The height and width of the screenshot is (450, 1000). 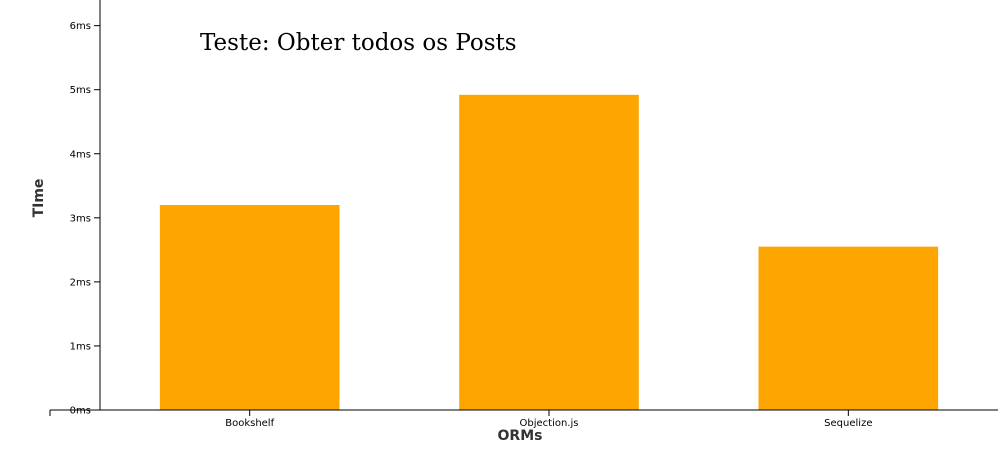 What do you see at coordinates (249, 423) in the screenshot?
I see `x-tick-label: Bookshelf` at bounding box center [249, 423].